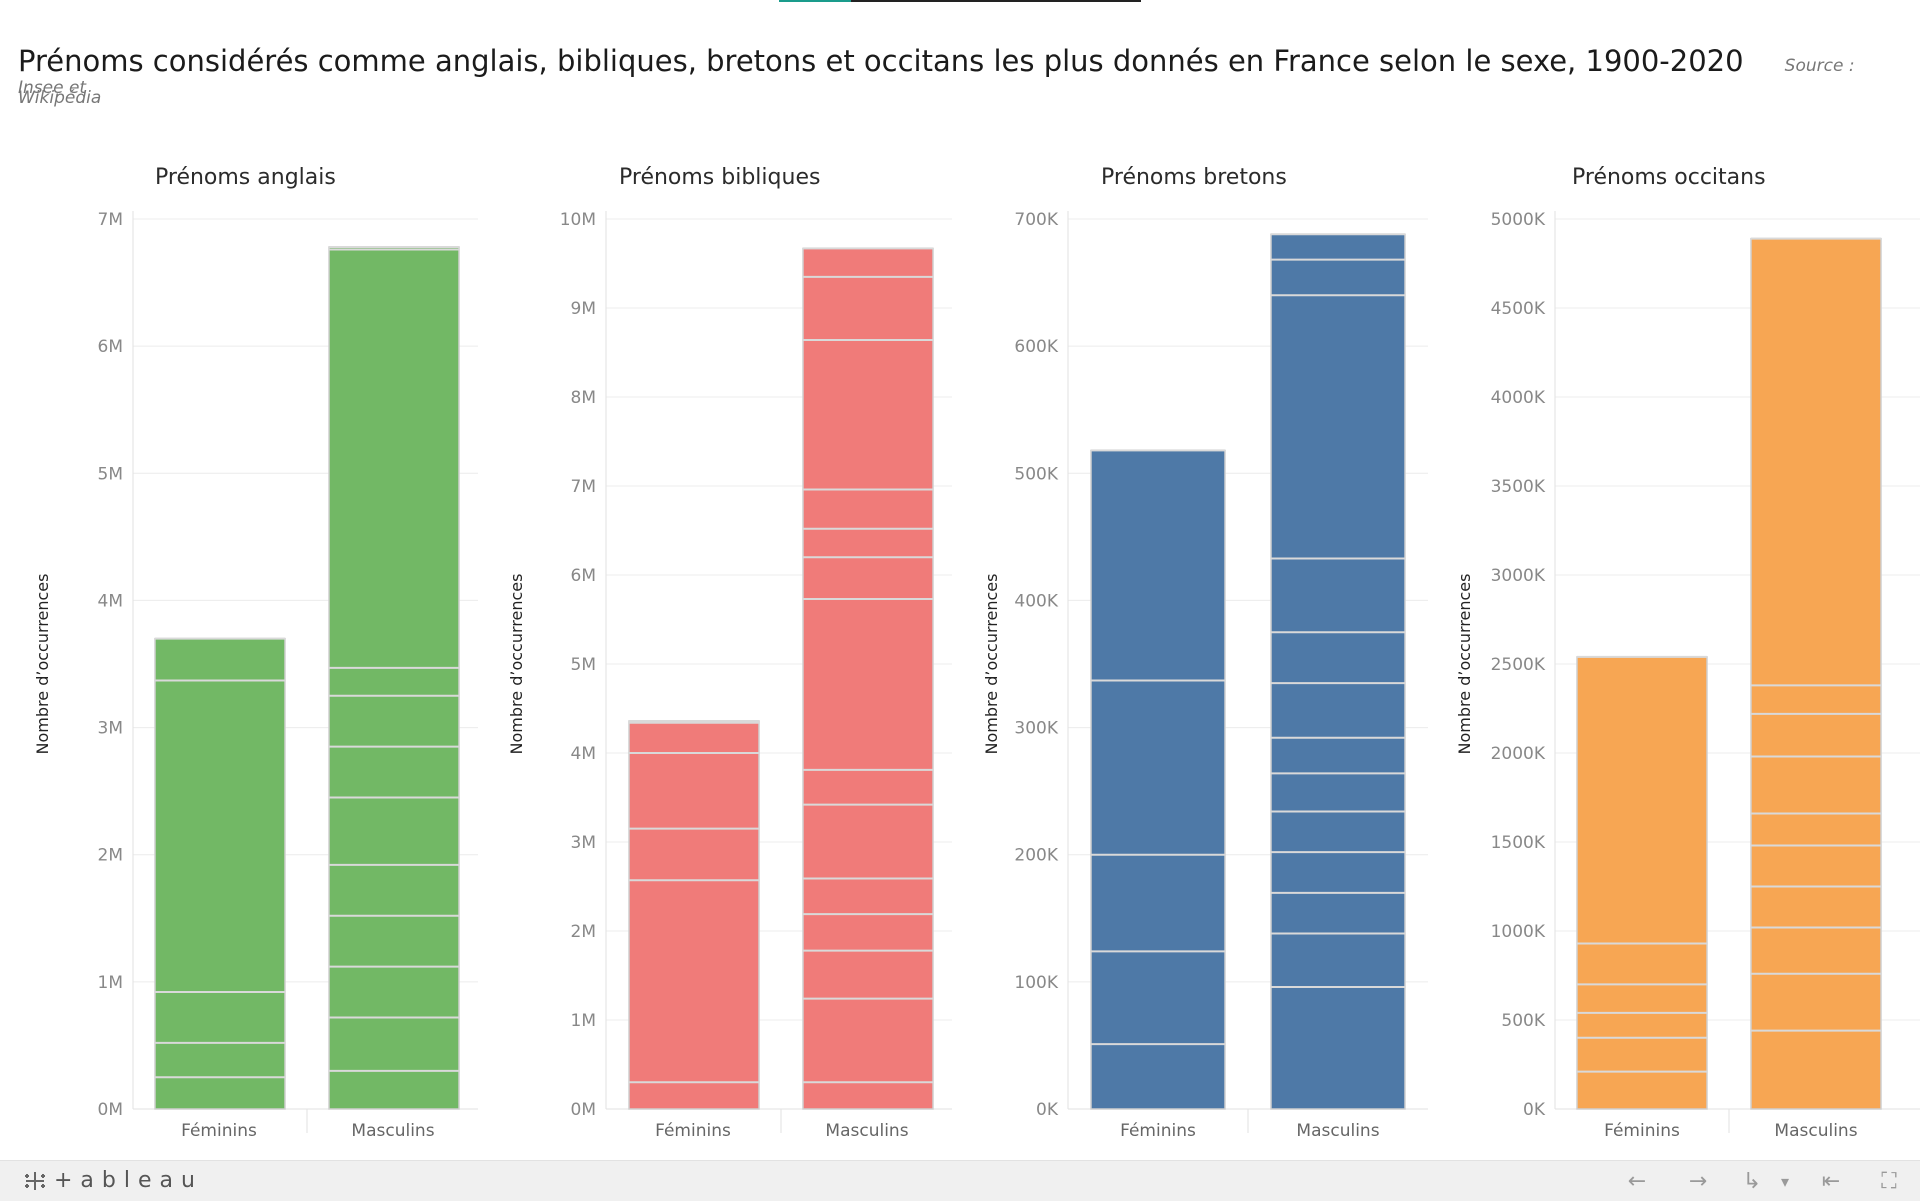 This screenshot has width=1920, height=1201. What do you see at coordinates (1036, 856) in the screenshot?
I see `y-tick-label: 200K` at bounding box center [1036, 856].